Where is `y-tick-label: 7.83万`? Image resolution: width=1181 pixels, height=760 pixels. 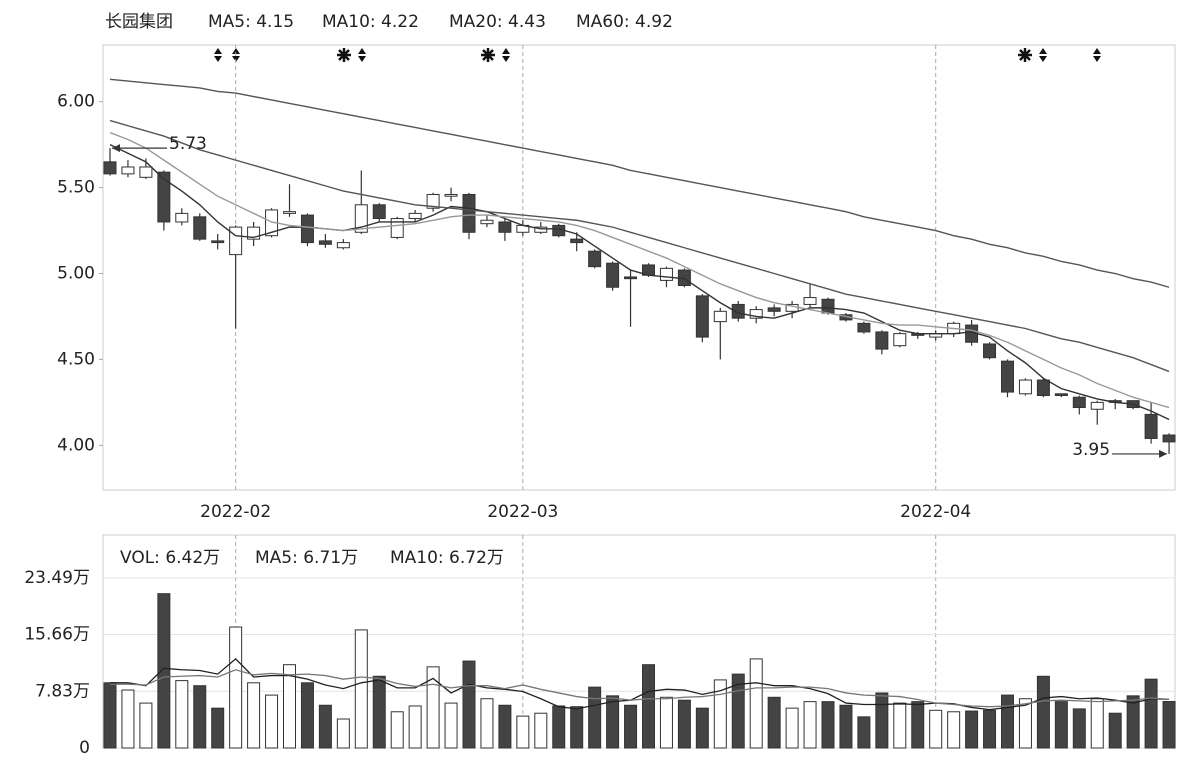
y-tick-label: 7.83万 is located at coordinates (62, 691).